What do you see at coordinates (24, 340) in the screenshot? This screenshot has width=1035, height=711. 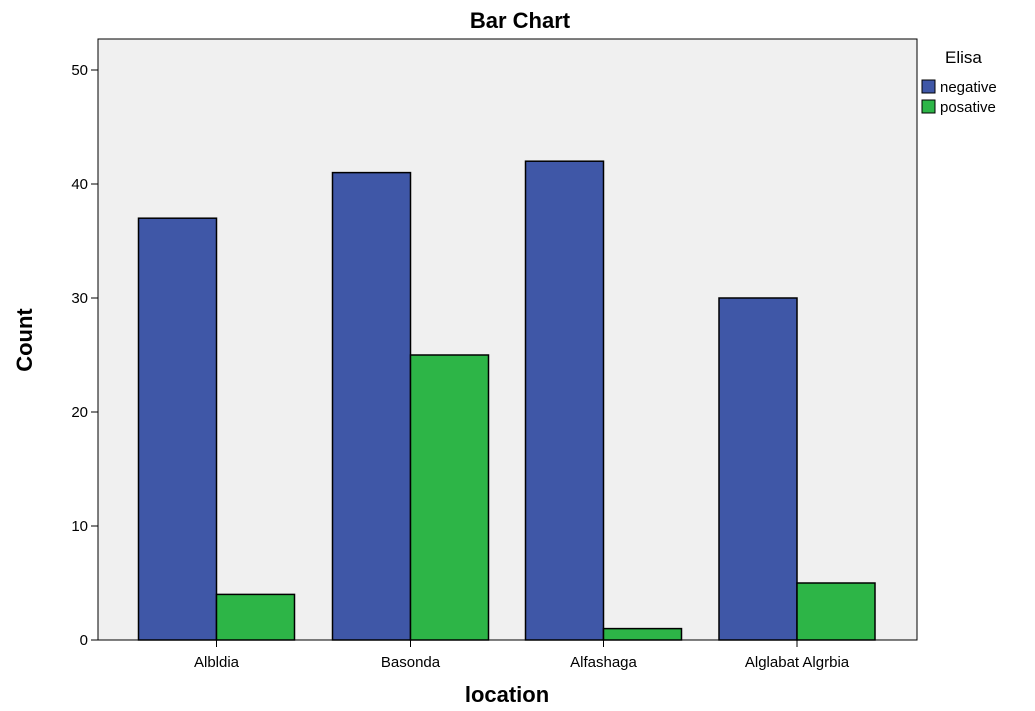 I see `y-axis-label: Count` at bounding box center [24, 340].